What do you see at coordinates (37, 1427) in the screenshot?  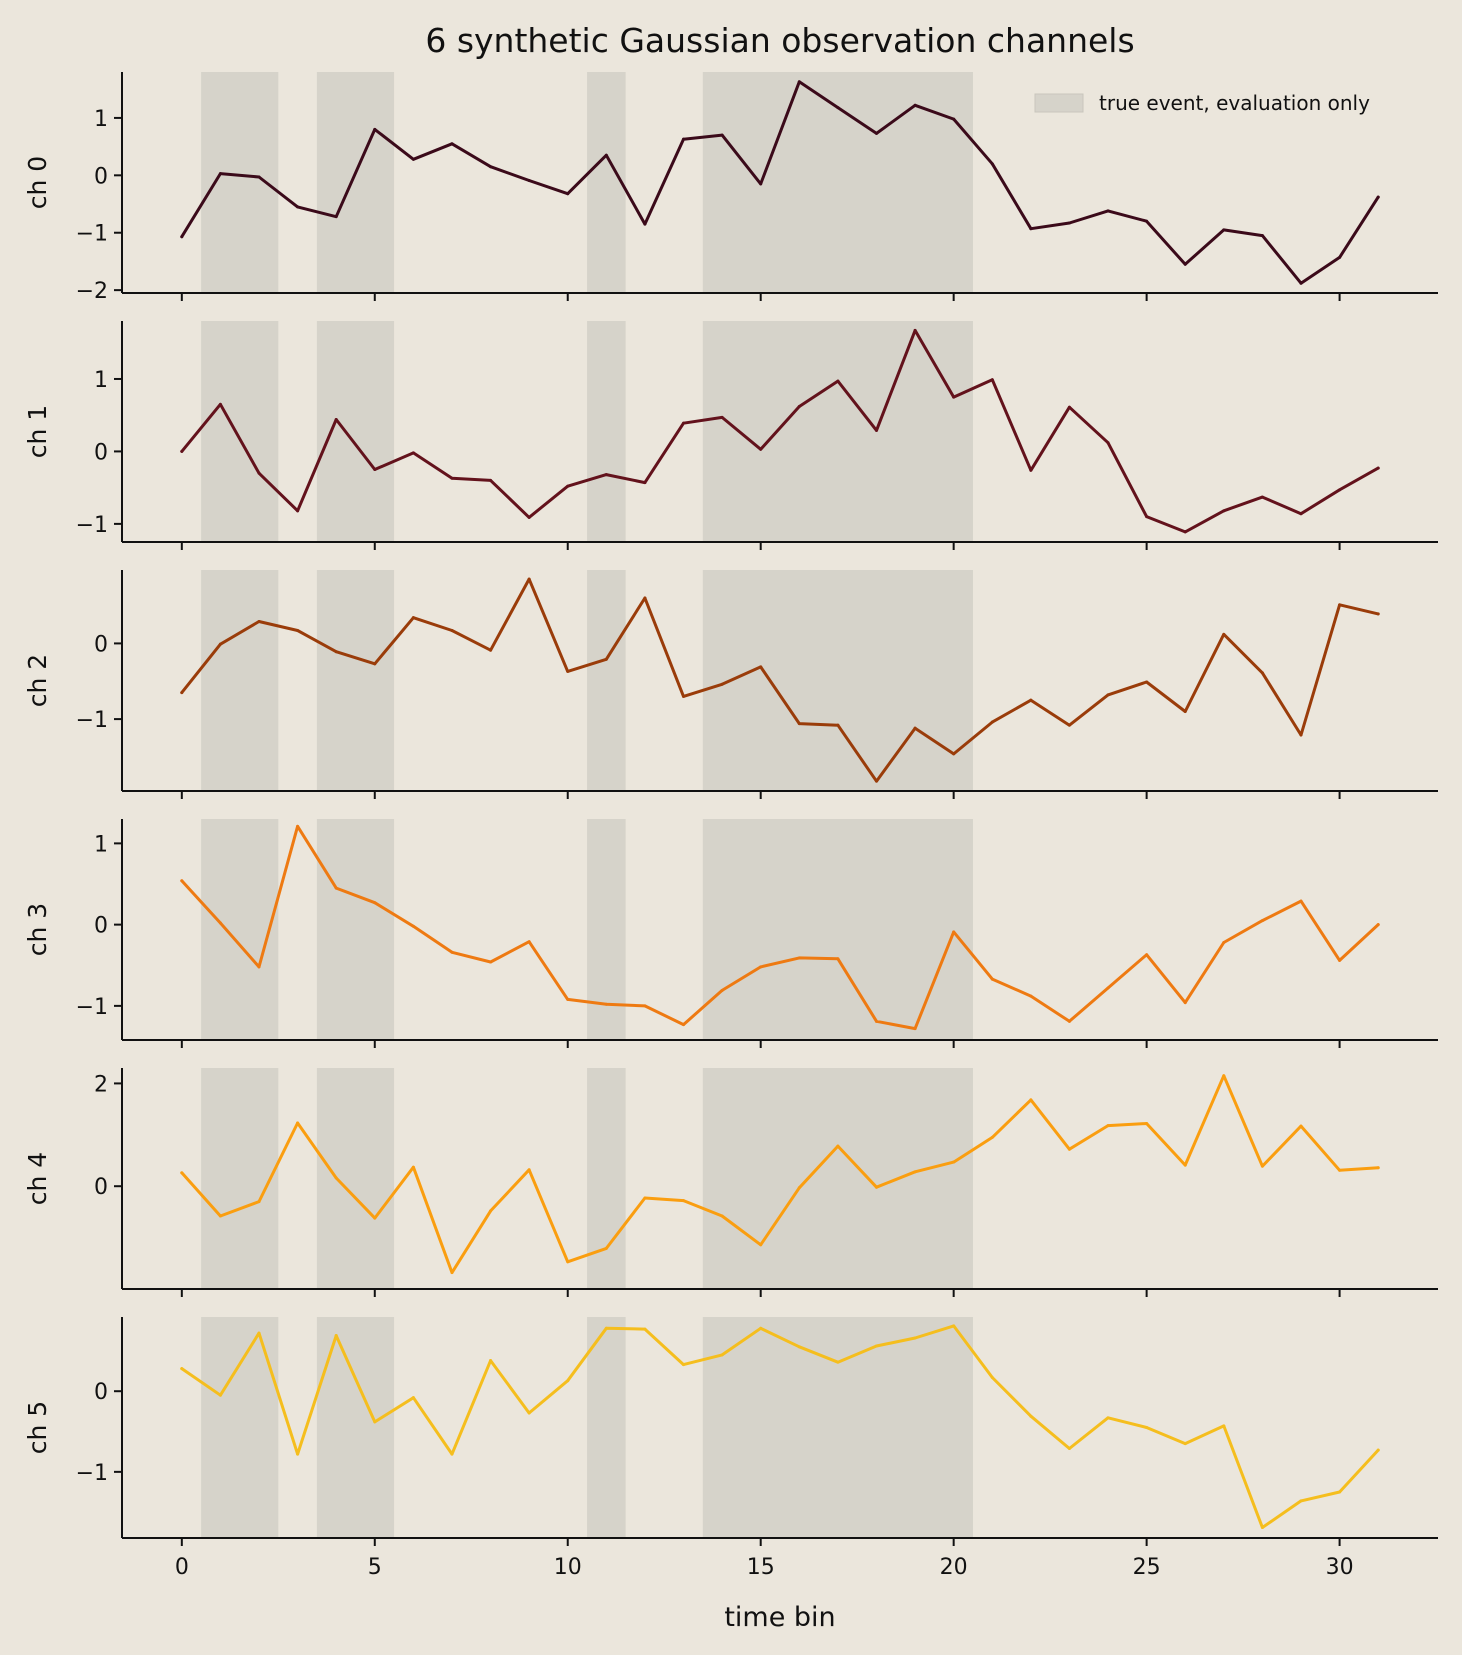 I see `y-axis-label: ch 5` at bounding box center [37, 1427].